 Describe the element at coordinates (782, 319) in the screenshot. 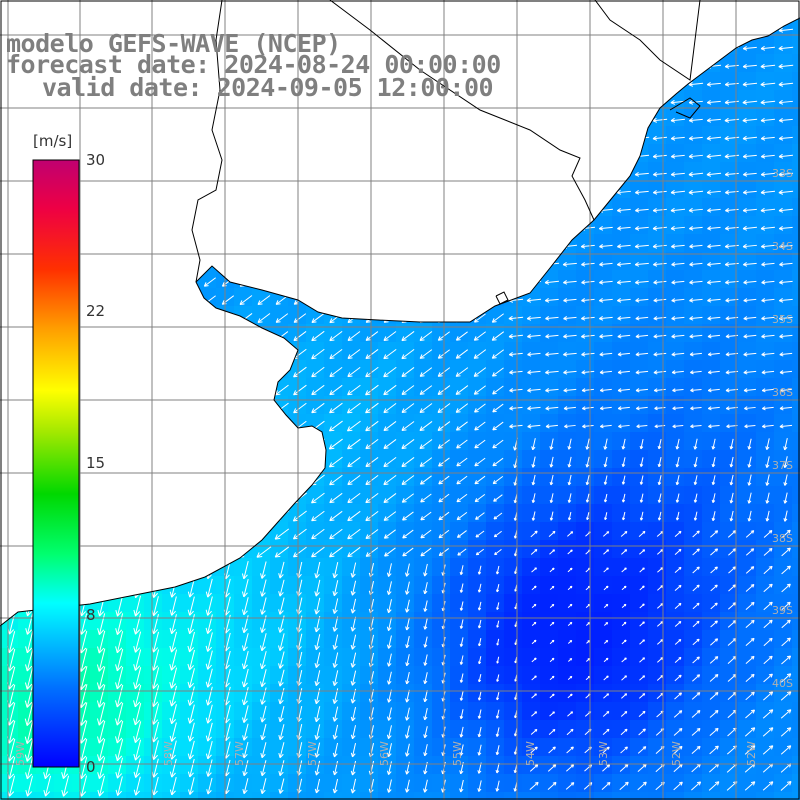

I see `lat-label-35s: 35S` at that location.